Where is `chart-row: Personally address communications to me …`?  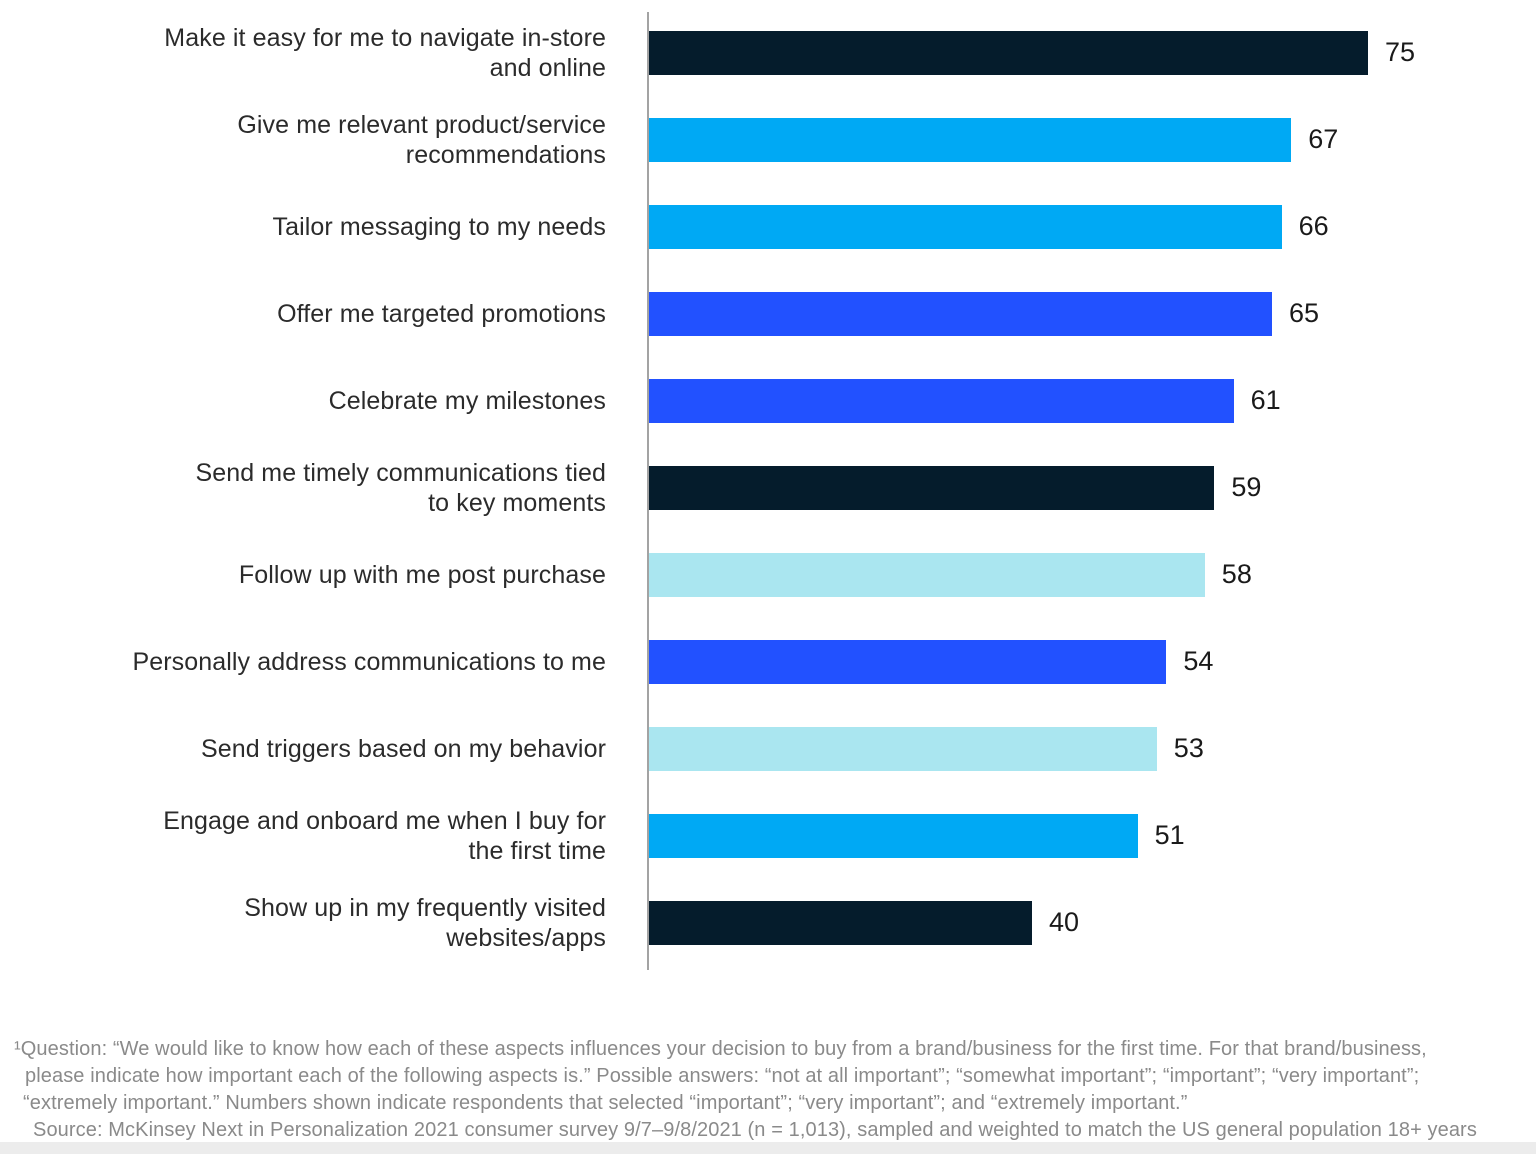 chart-row: Personally address communications to me … is located at coordinates (768, 661).